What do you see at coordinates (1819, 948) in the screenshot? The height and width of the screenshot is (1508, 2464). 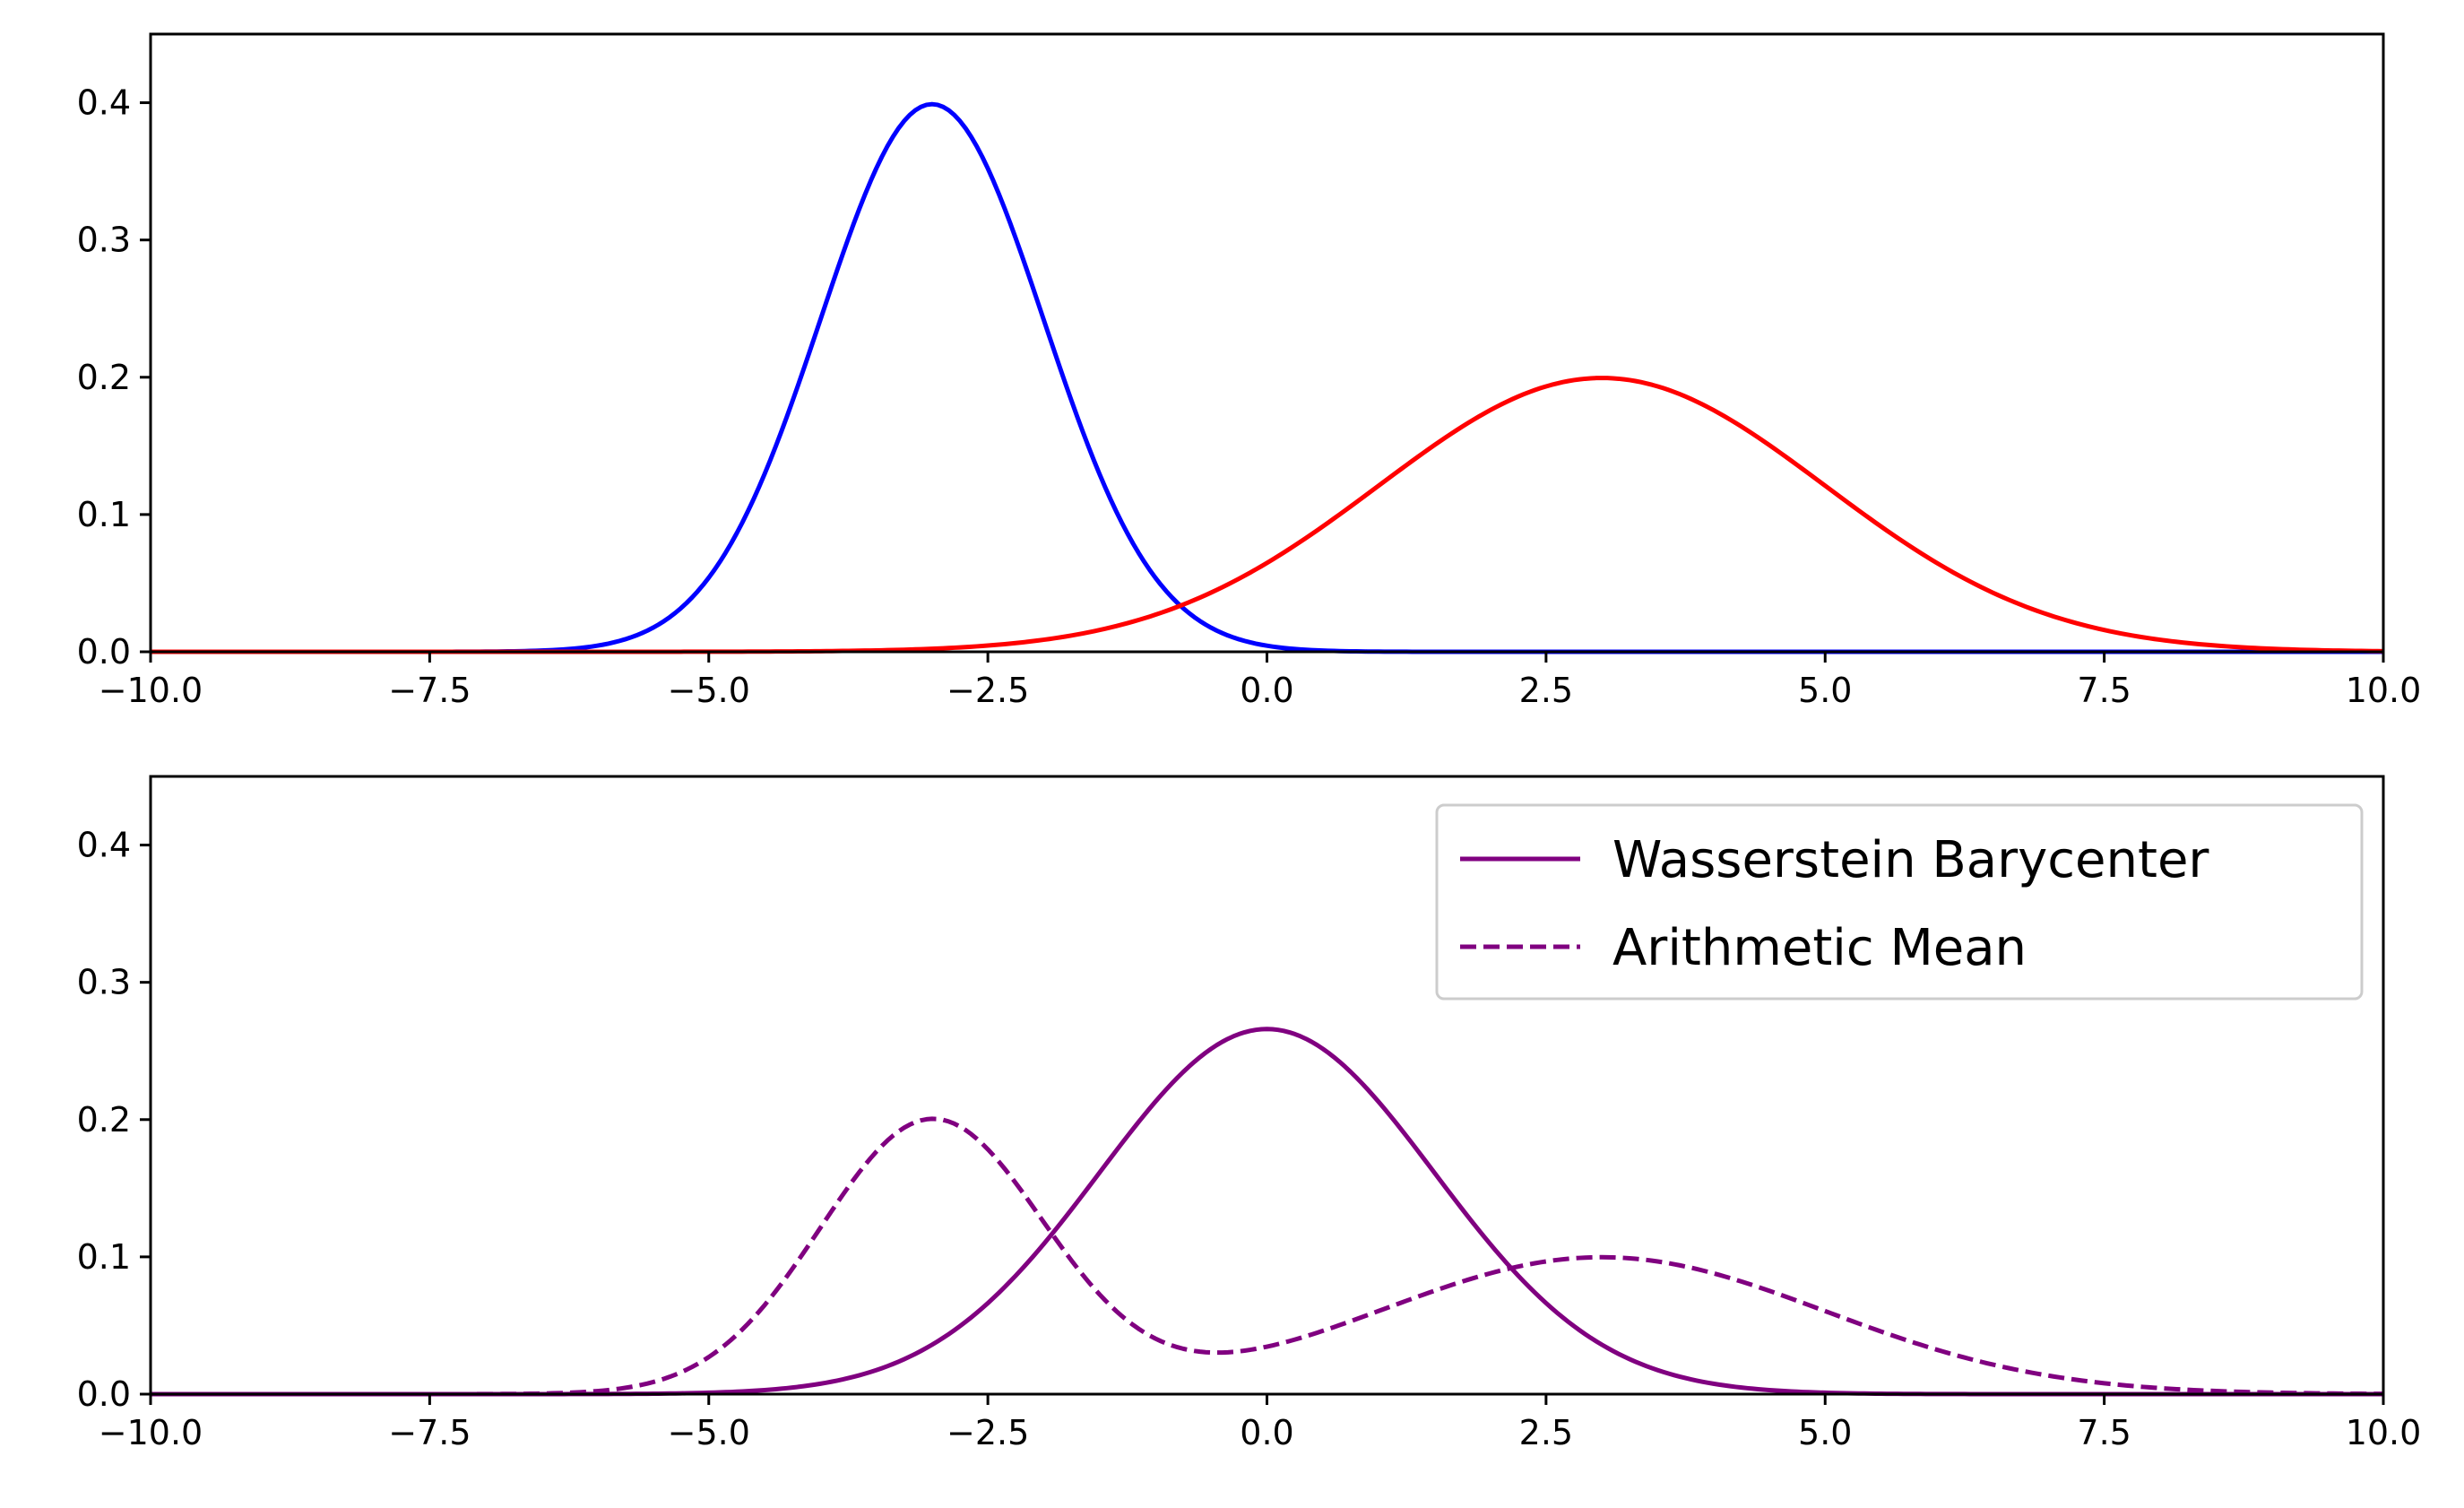 I see `legend-label: Arithmetic Mean` at bounding box center [1819, 948].